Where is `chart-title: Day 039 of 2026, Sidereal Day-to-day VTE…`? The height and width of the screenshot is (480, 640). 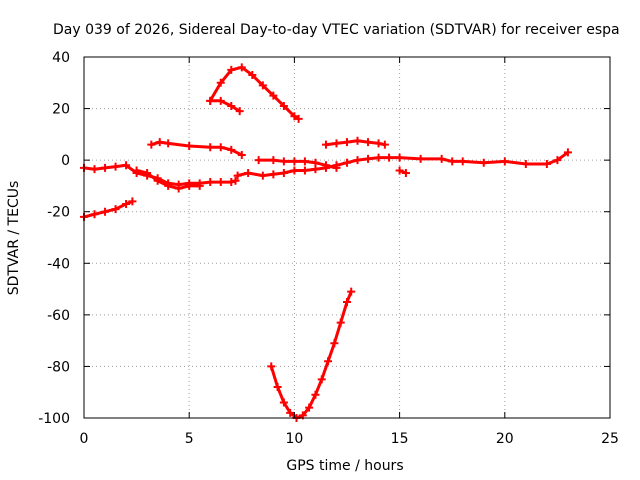 chart-title: Day 039 of 2026, Sidereal Day-to-day VTE… is located at coordinates (336, 30).